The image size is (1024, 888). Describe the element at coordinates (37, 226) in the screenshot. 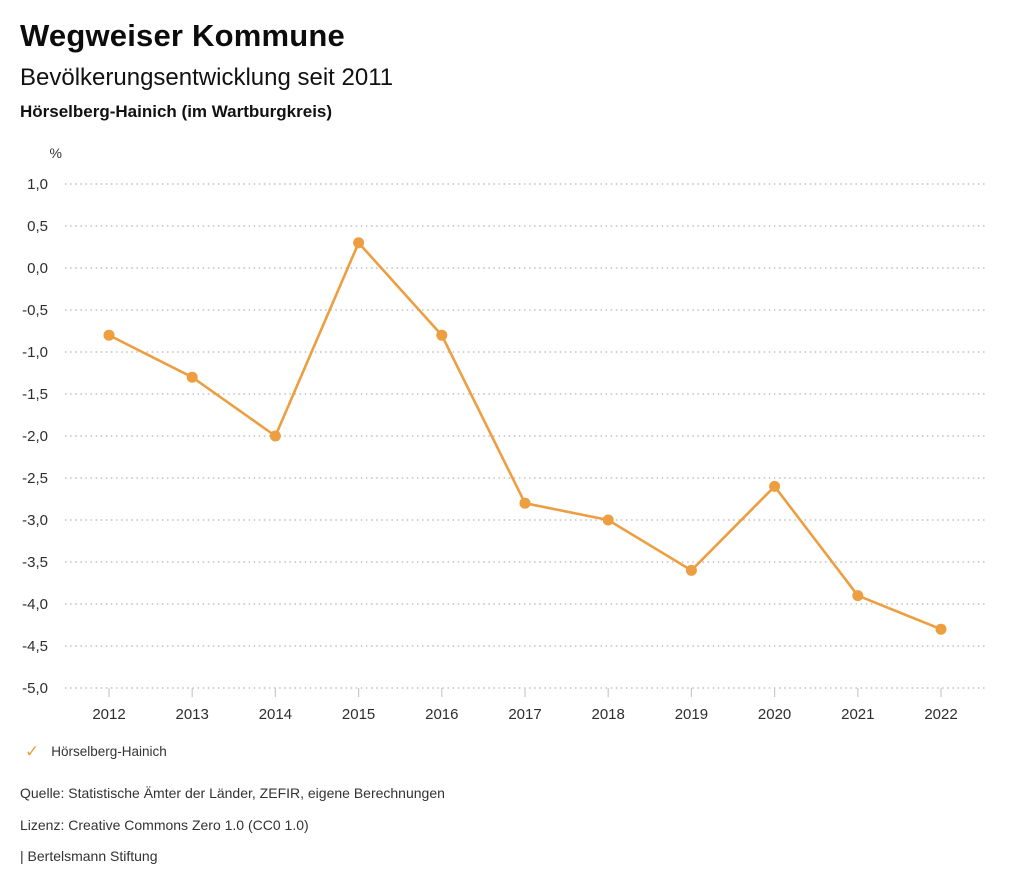

I see `y-tick-label: 0,5` at that location.